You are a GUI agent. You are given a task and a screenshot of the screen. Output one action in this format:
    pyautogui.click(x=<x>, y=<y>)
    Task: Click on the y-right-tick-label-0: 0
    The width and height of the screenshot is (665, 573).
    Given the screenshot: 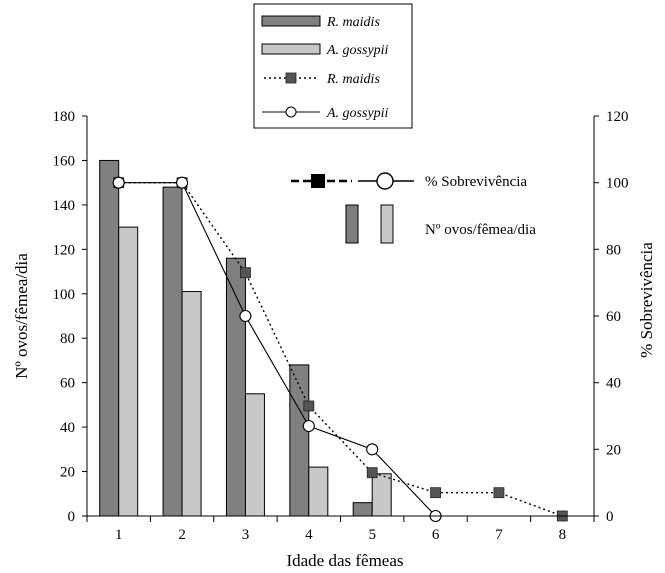 What is the action you would take?
    pyautogui.click(x=610, y=517)
    